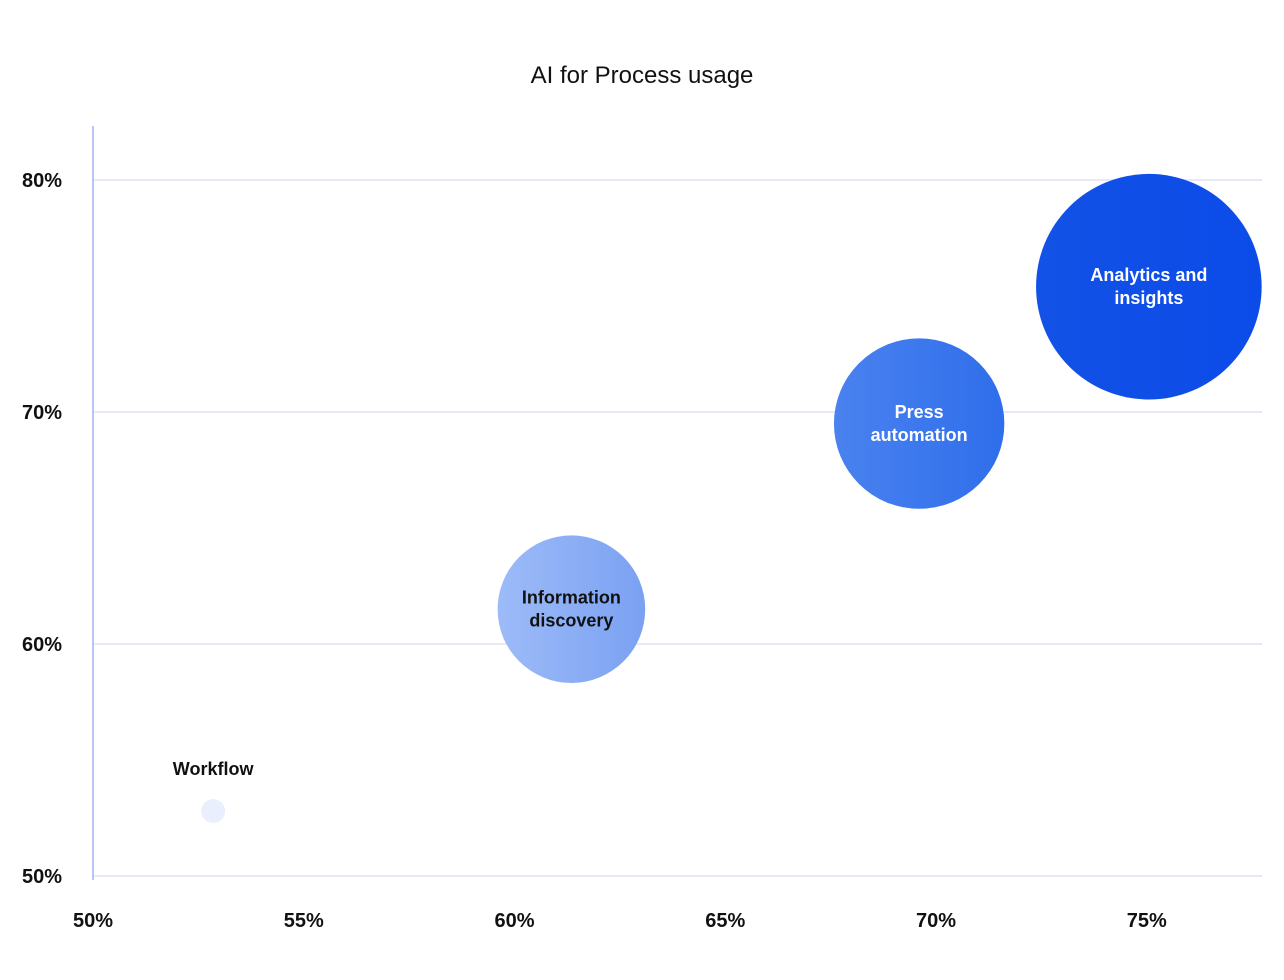 The image size is (1284, 980). Describe the element at coordinates (42, 877) in the screenshot. I see `y-tick-label: 50%` at that location.